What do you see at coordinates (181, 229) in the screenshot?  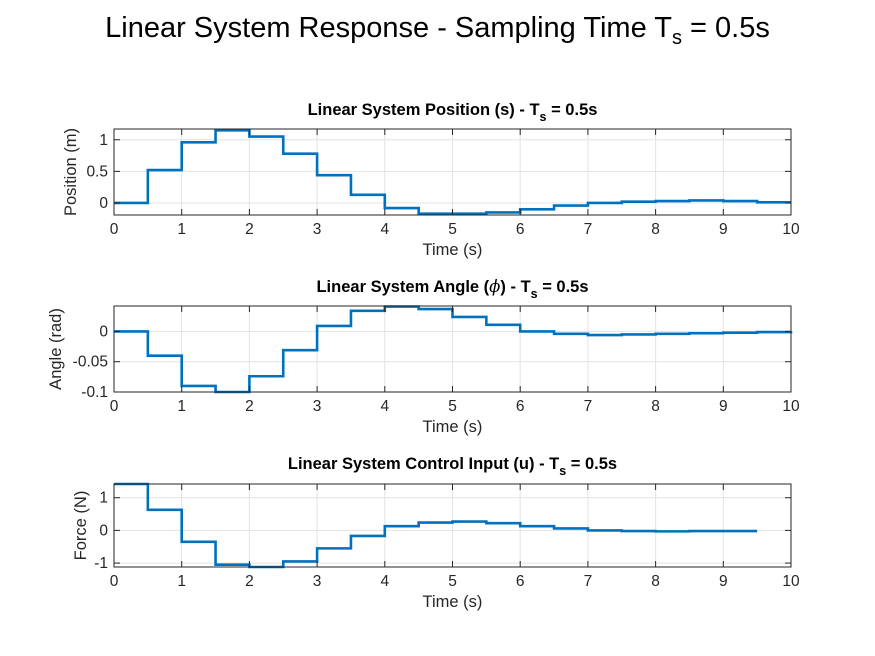 I see `position-x-tick-label: 1` at bounding box center [181, 229].